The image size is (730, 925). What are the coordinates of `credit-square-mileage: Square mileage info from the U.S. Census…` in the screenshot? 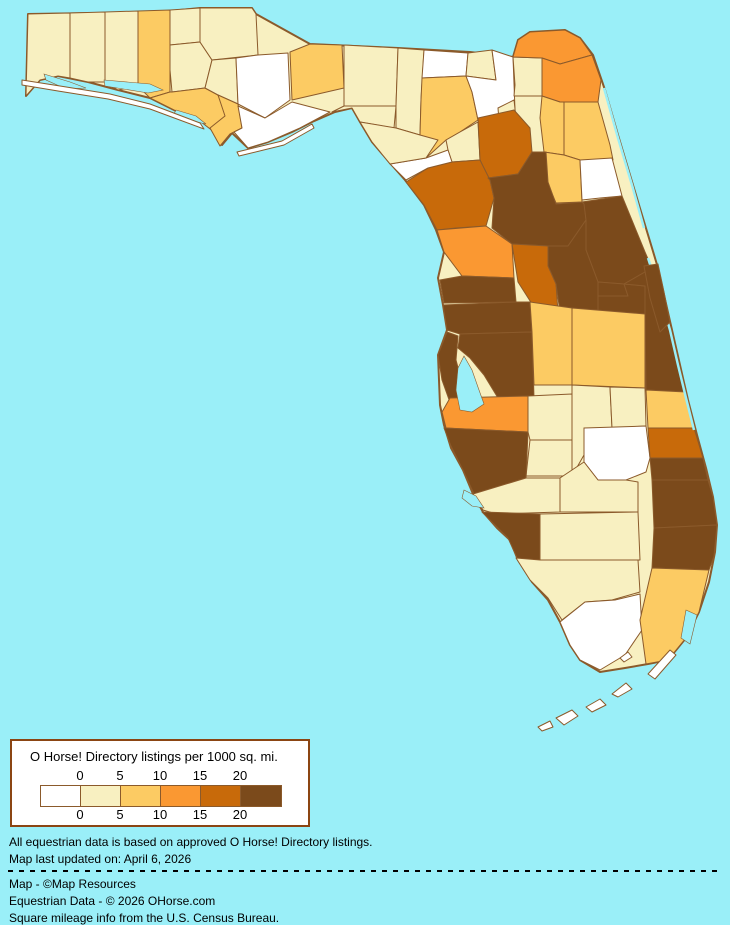 It's located at (144, 918).